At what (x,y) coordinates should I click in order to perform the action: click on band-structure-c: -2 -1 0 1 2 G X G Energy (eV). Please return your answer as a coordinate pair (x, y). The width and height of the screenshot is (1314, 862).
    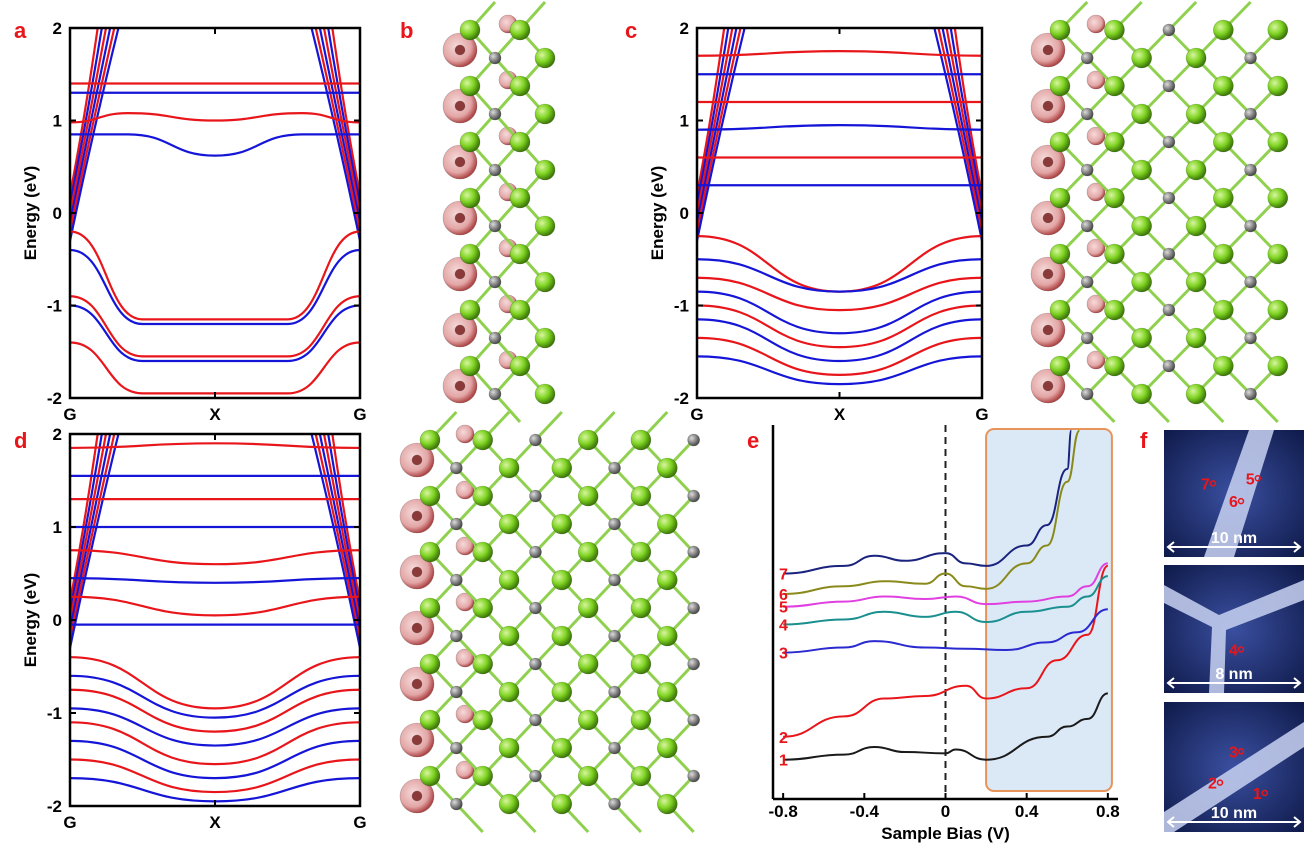
    Looking at the image, I should click on (818, 221).